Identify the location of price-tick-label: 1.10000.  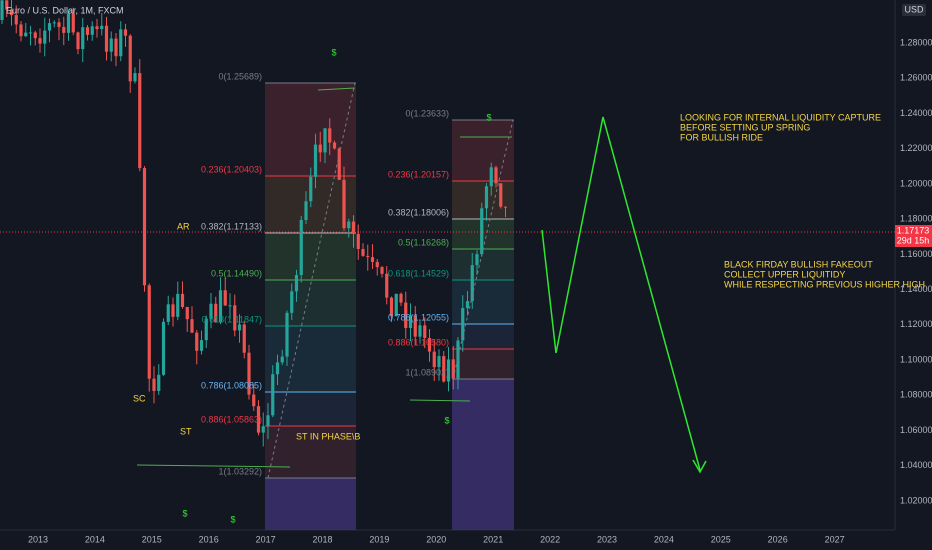
(916, 359).